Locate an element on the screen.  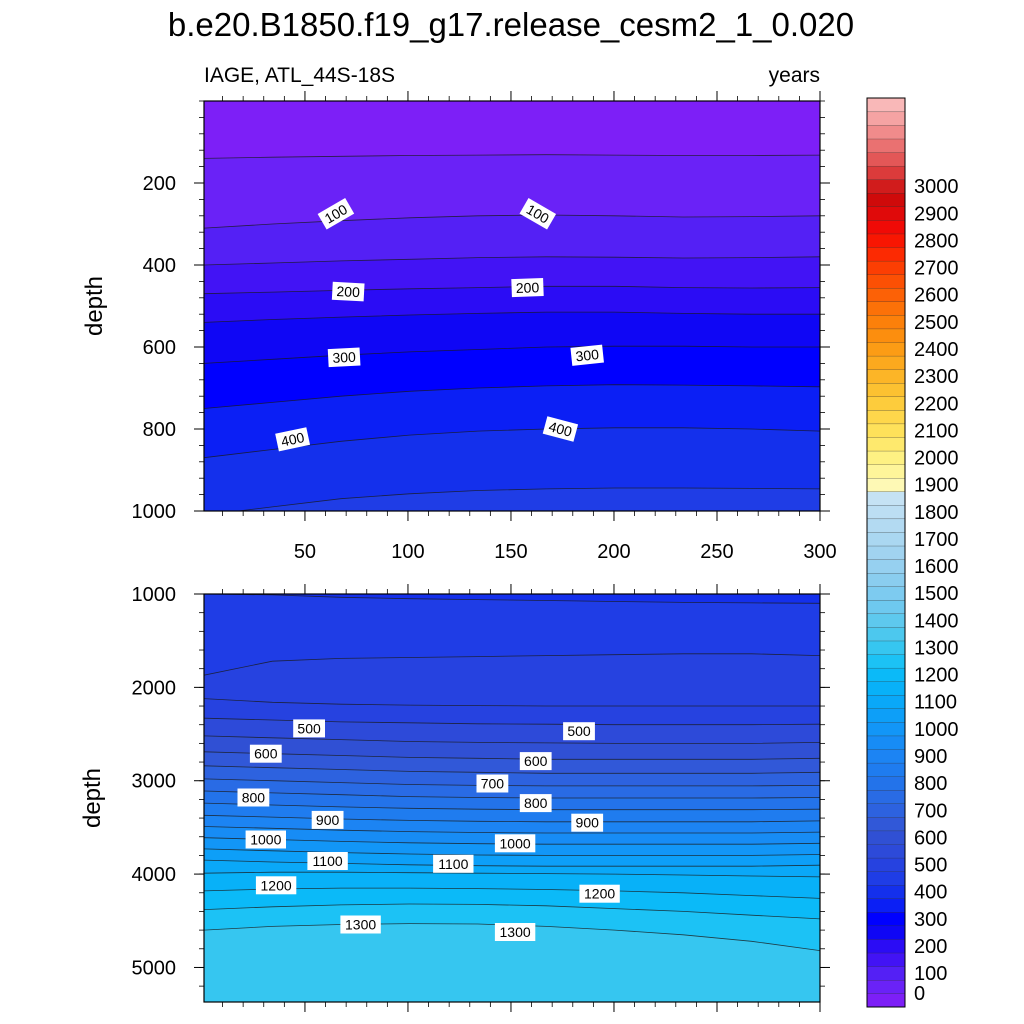
contour-label: 1200 is located at coordinates (599, 893).